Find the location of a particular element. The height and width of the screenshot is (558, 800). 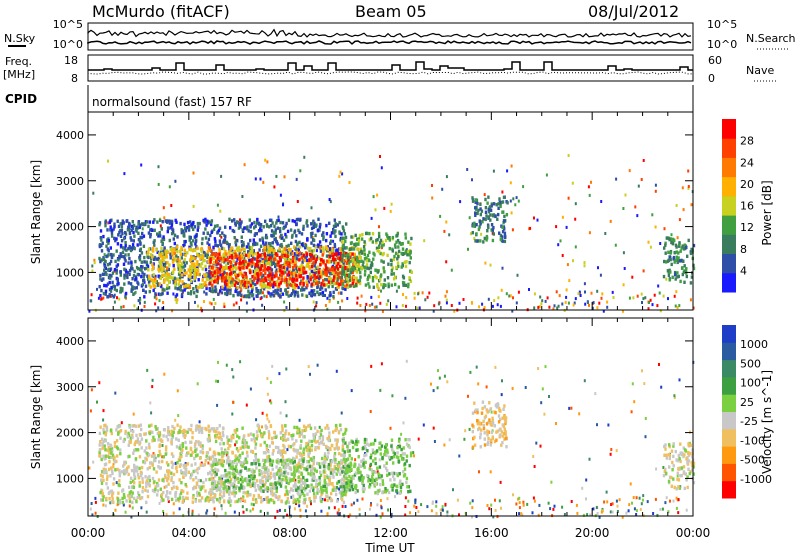

power-y-label: Slant Range [km] is located at coordinates (36, 212).